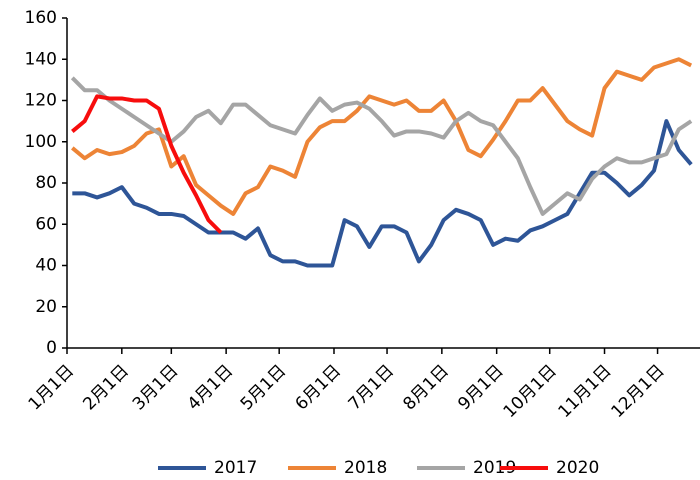  Describe the element at coordinates (41, 18) in the screenshot. I see `y-tick-label: 160` at that location.